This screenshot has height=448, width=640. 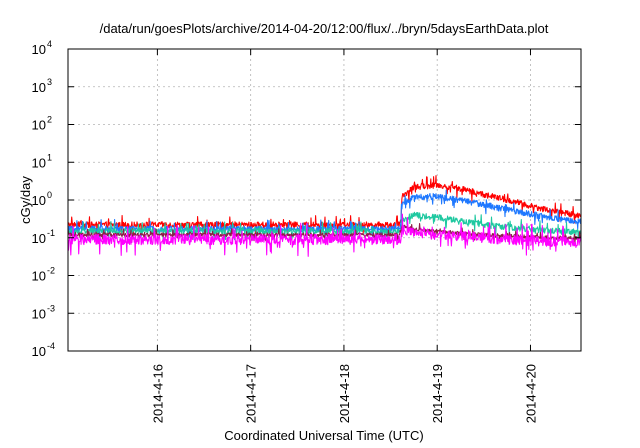 I want to click on x-tick-label: 2014-4-16, so click(x=157, y=393).